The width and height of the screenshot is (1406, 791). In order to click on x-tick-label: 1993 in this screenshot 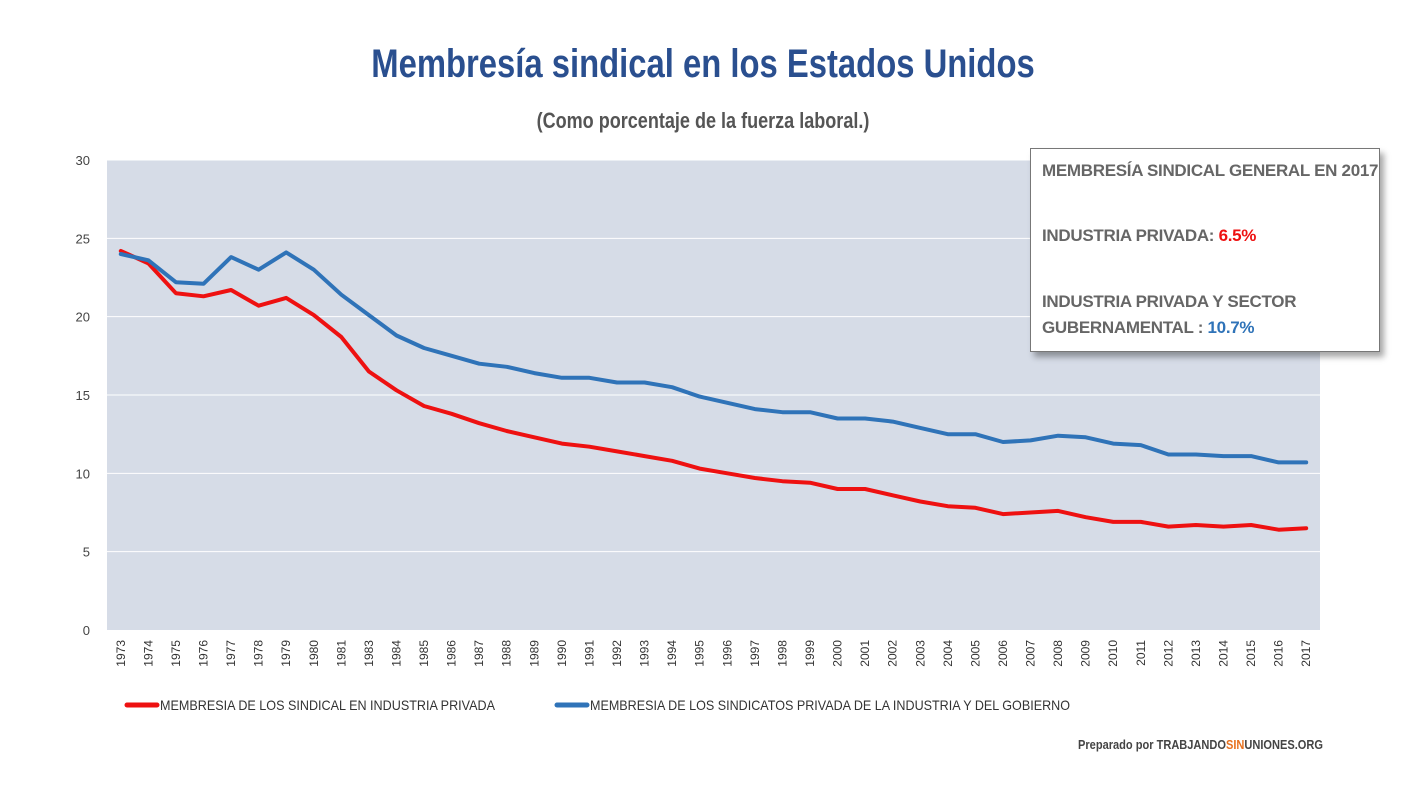, I will do `click(645, 653)`.